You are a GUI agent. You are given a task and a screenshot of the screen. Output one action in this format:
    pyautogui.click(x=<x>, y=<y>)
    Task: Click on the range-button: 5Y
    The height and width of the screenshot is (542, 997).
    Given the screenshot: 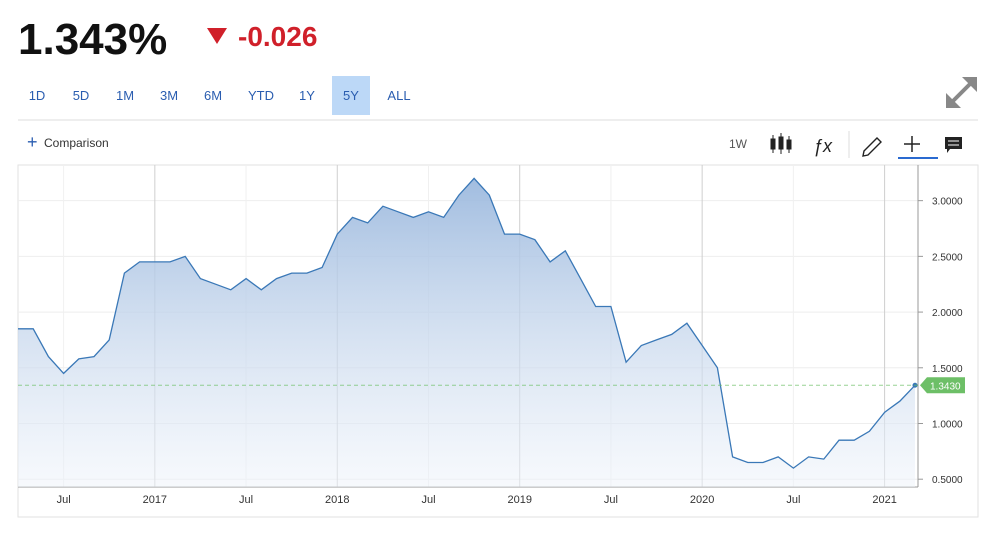 What is the action you would take?
    pyautogui.click(x=351, y=95)
    